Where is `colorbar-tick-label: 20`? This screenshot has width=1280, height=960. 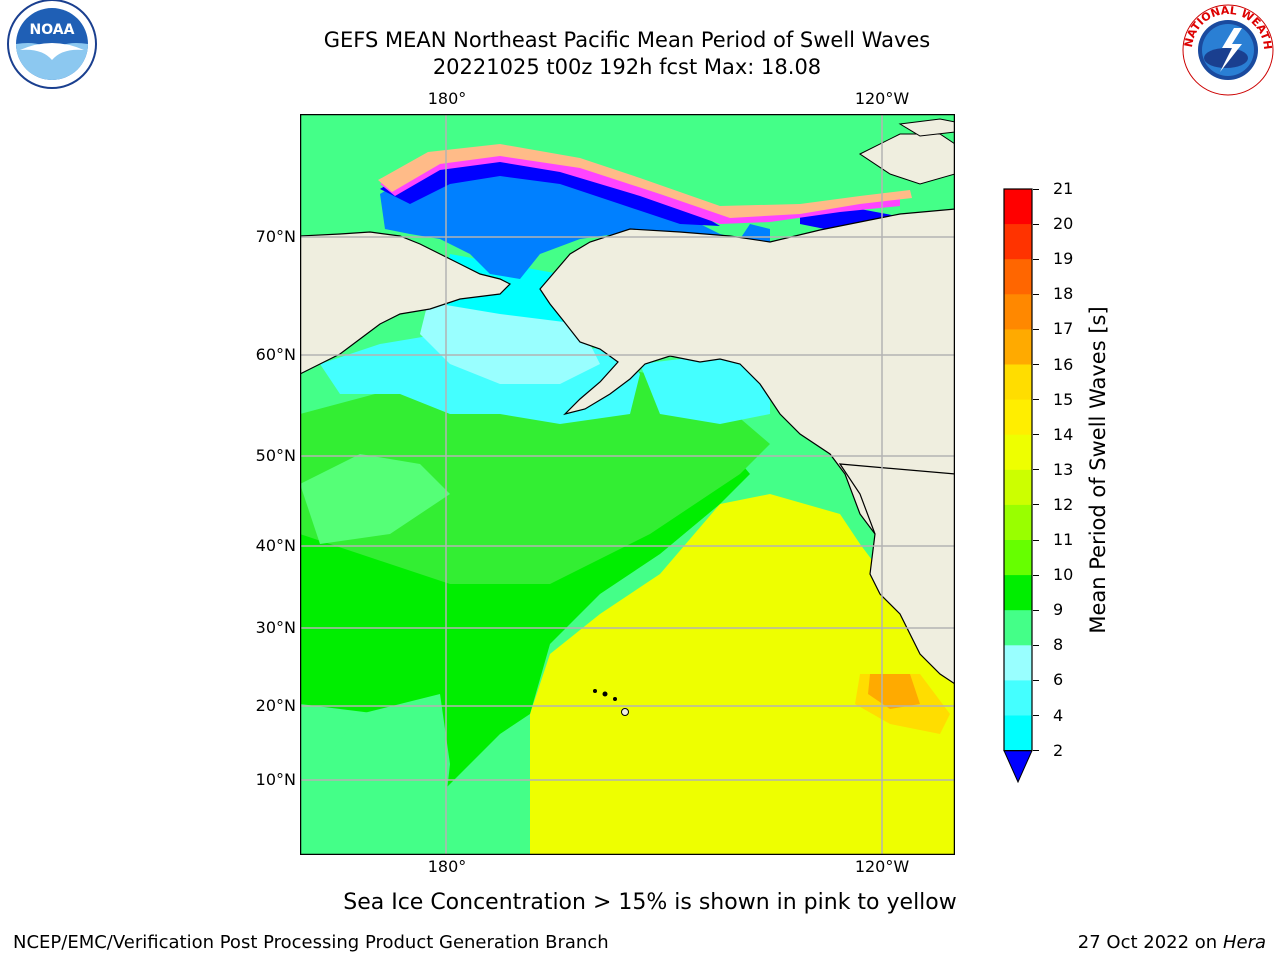
colorbar-tick-label: 20 is located at coordinates (1063, 224).